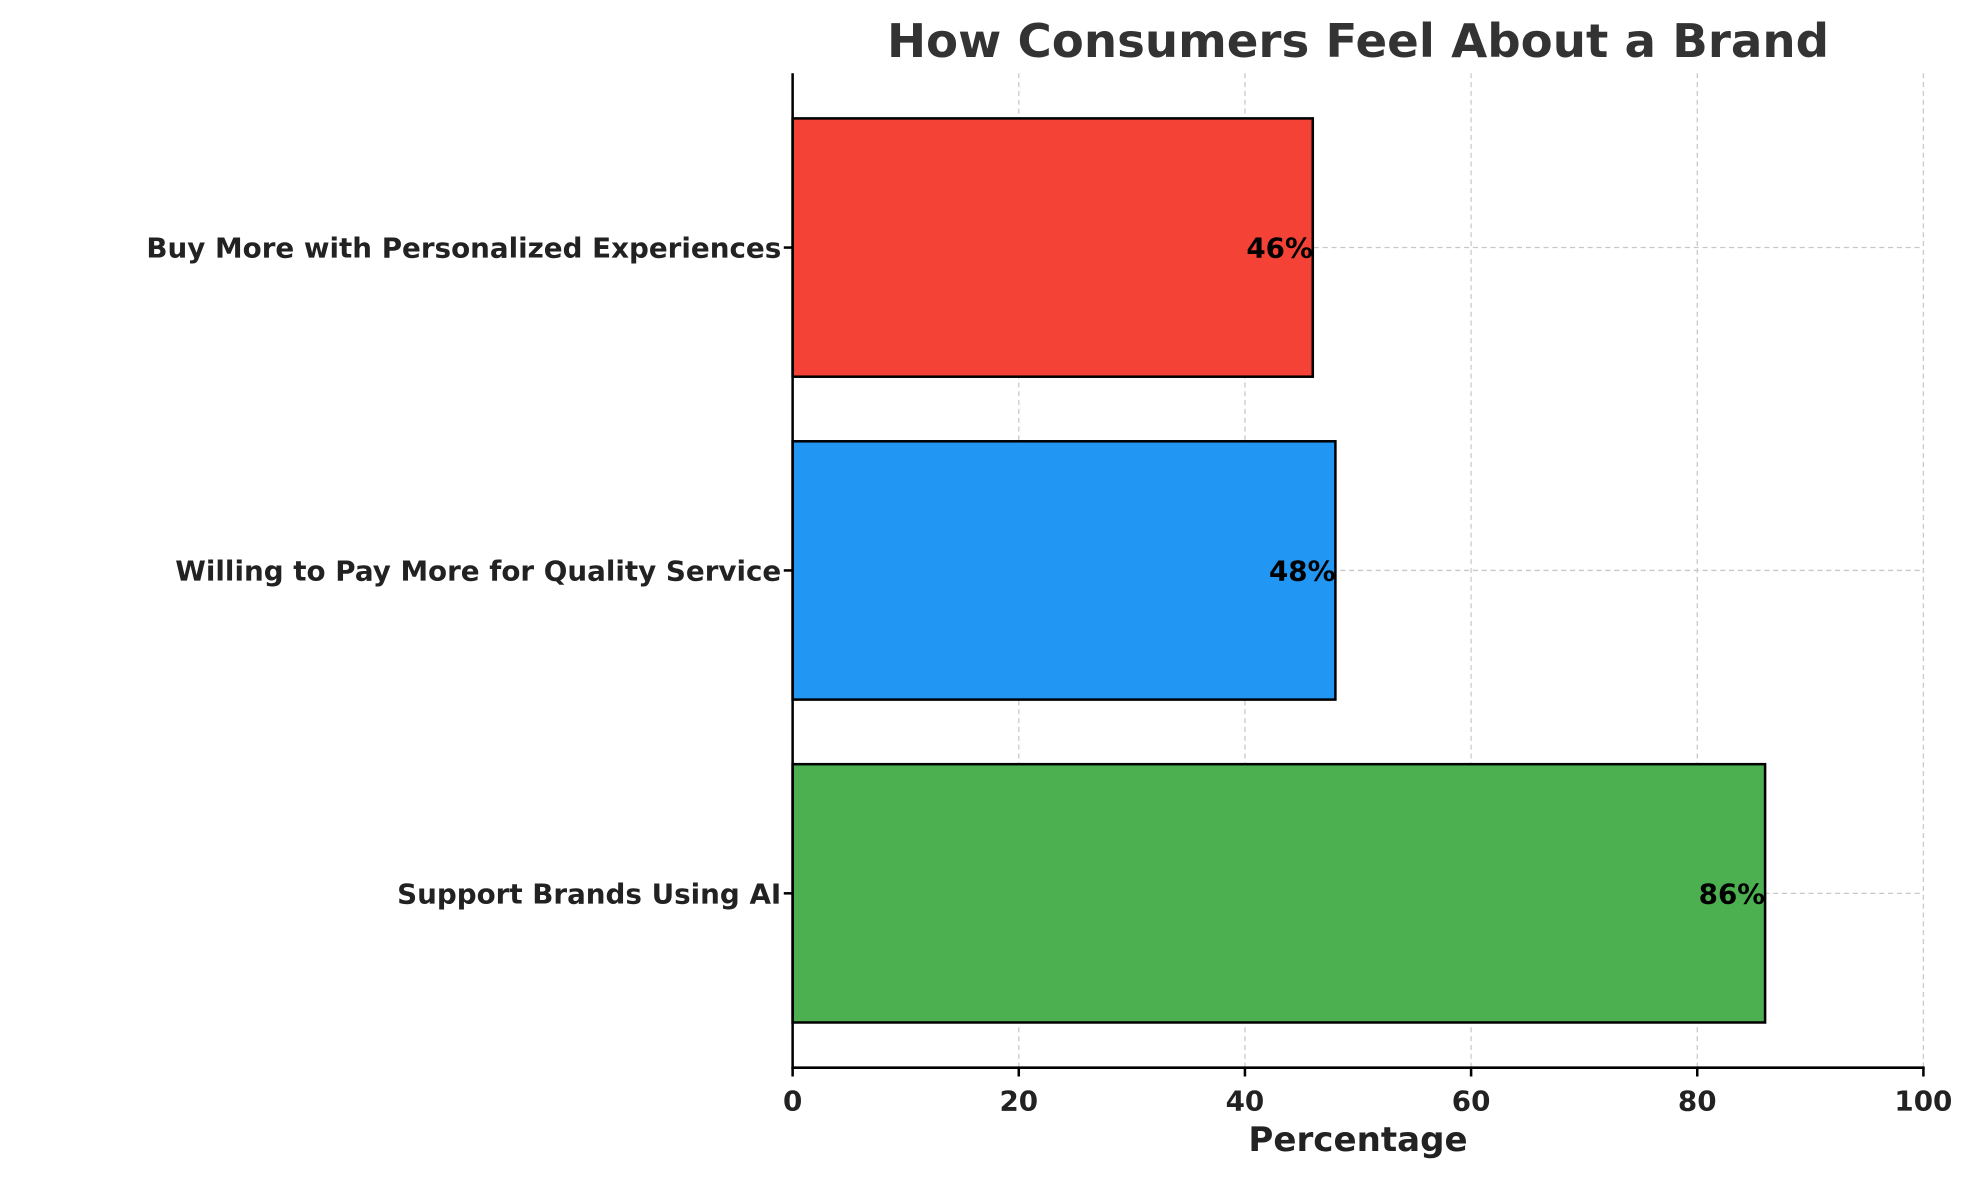  What do you see at coordinates (1245, 1101) in the screenshot?
I see `x-tick-label: 40` at bounding box center [1245, 1101].